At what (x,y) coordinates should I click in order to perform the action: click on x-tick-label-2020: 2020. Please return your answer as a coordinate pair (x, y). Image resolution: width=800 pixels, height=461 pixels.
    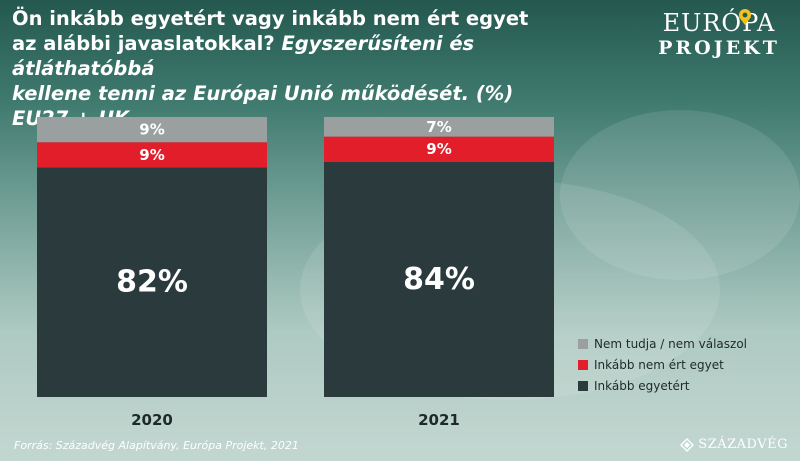
    Looking at the image, I should click on (152, 420).